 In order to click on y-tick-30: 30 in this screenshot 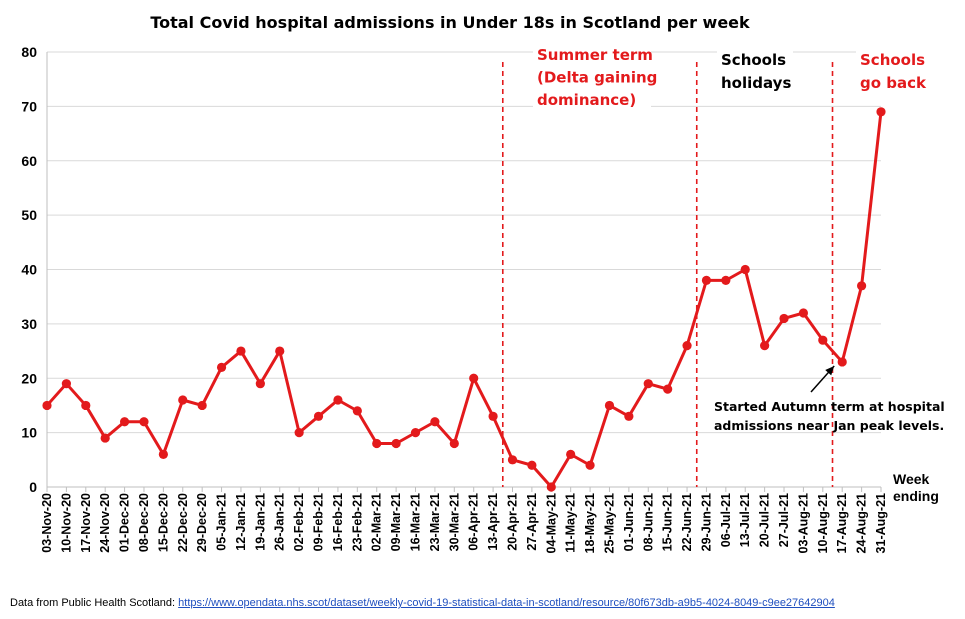, I will do `click(29, 324)`.